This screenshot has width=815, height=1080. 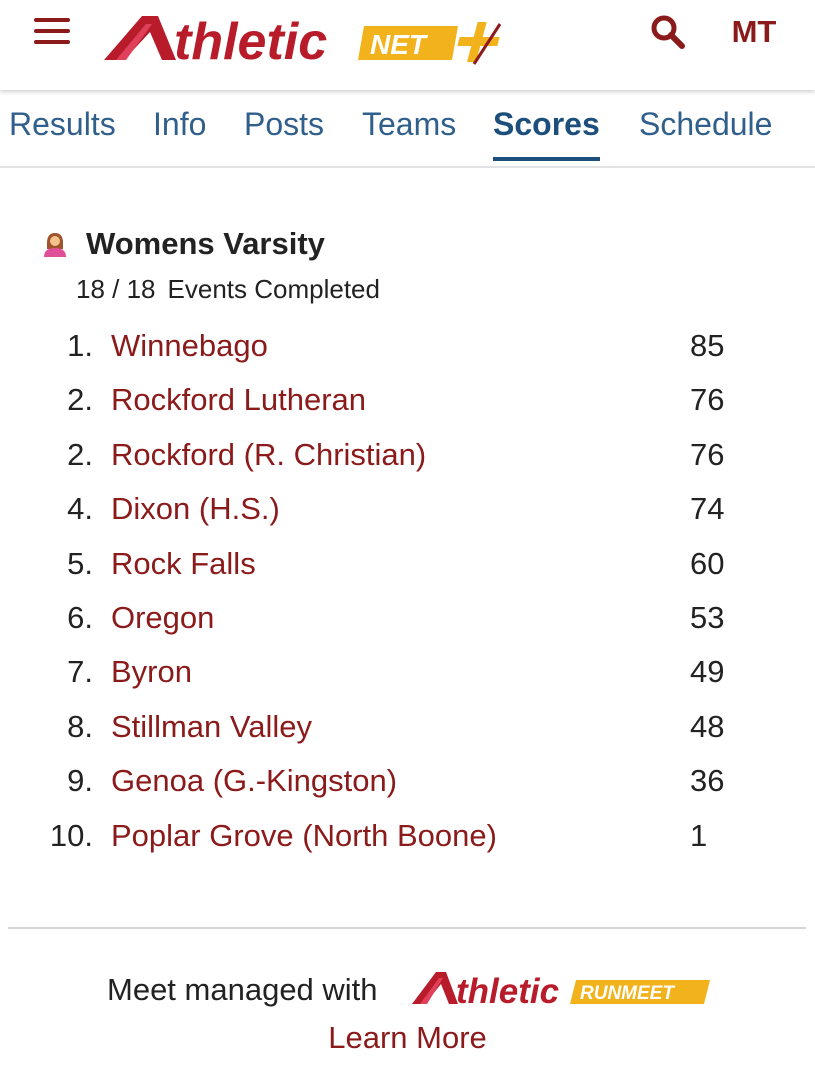 I want to click on tab-teams: Teams, so click(x=409, y=124).